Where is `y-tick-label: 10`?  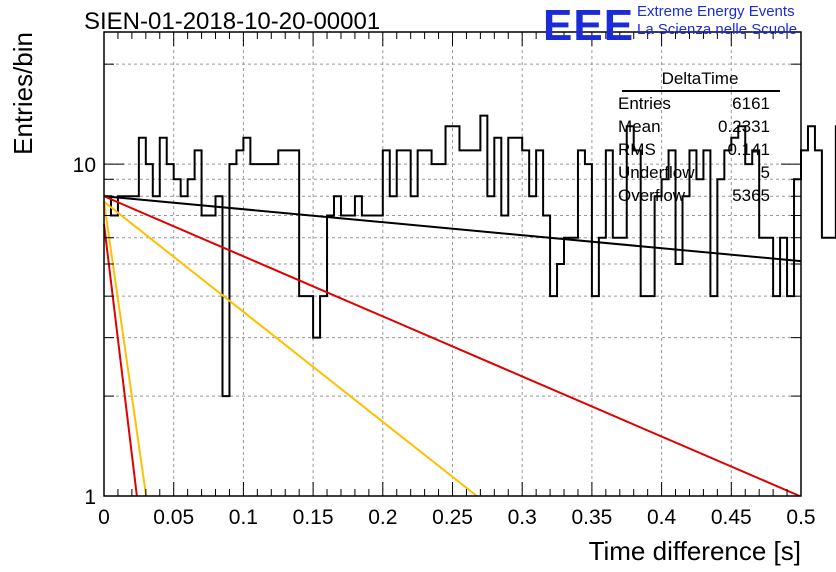 y-tick-label: 10 is located at coordinates (84, 165).